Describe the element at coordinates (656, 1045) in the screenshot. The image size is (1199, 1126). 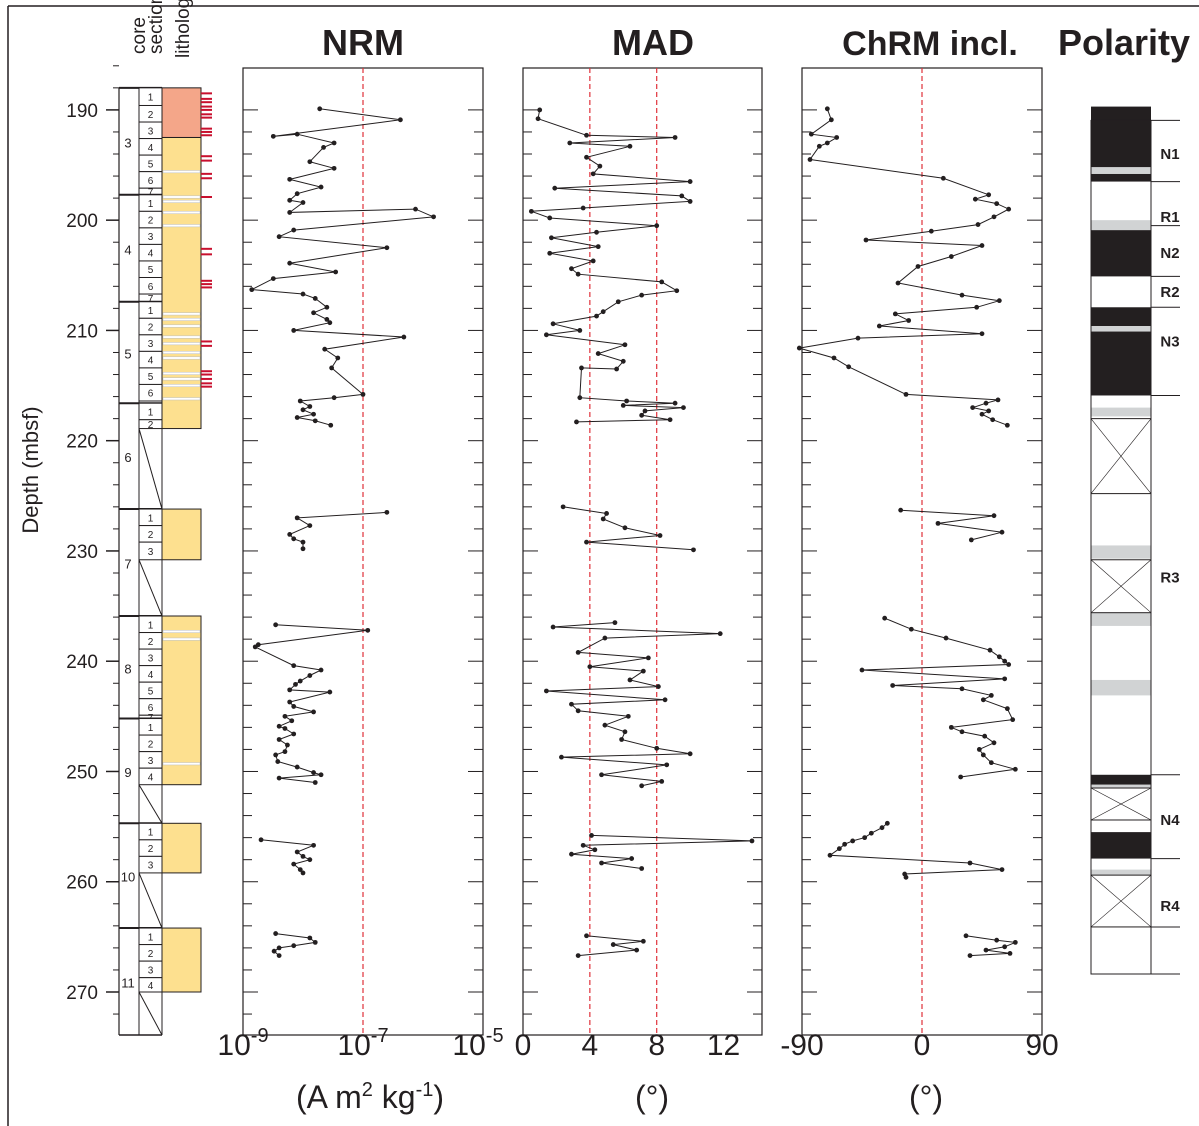
I see `mad-x-tick-label: 8` at that location.